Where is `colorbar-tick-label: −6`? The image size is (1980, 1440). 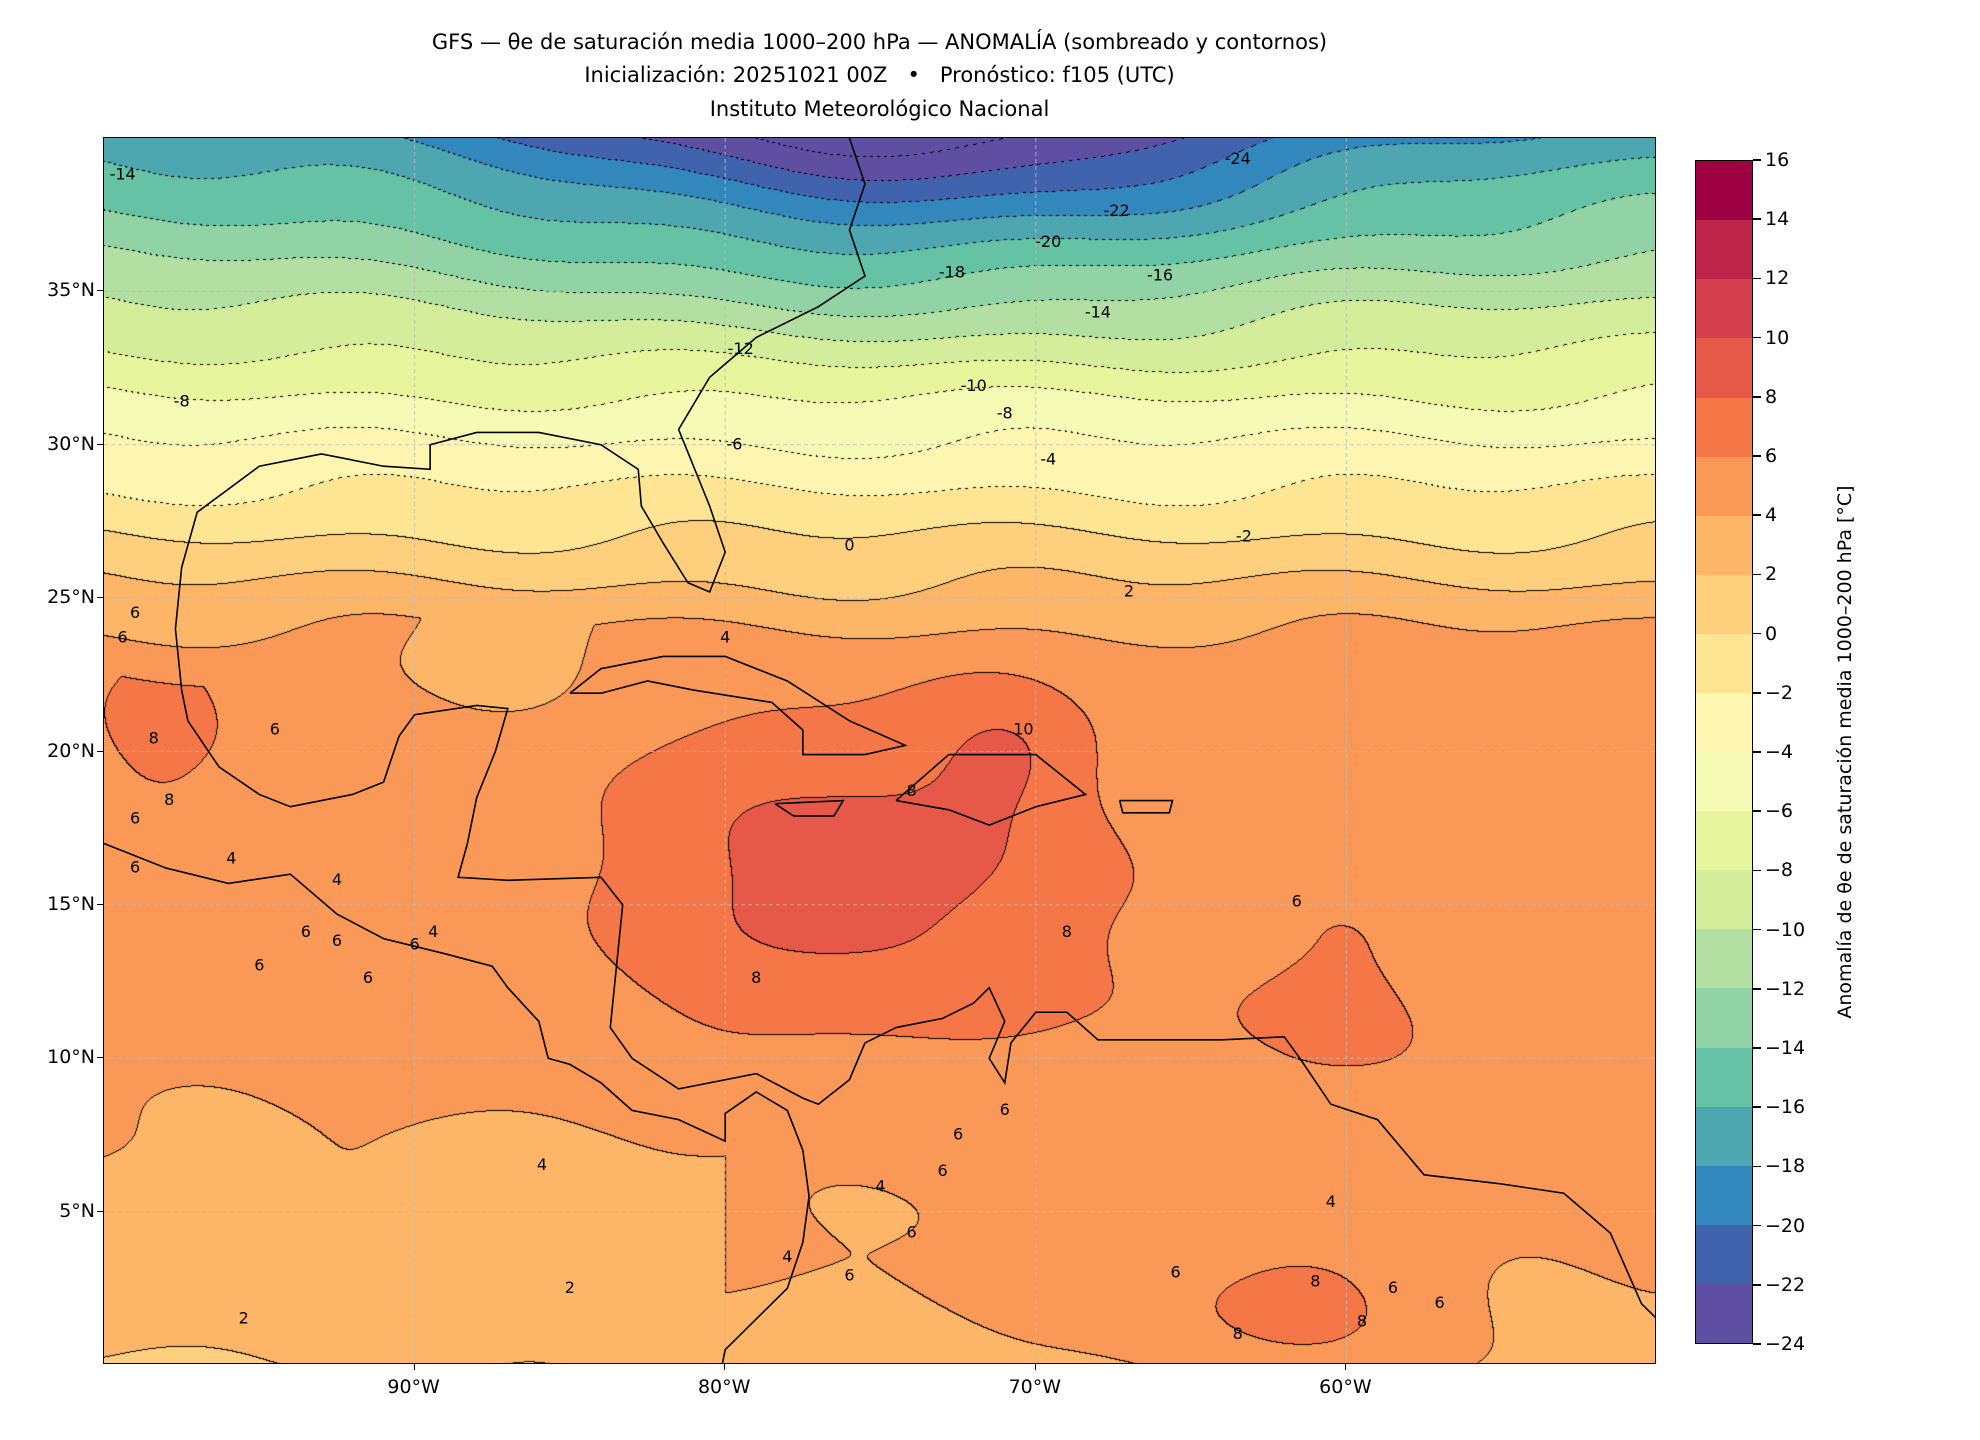 colorbar-tick-label: −6 is located at coordinates (1779, 811).